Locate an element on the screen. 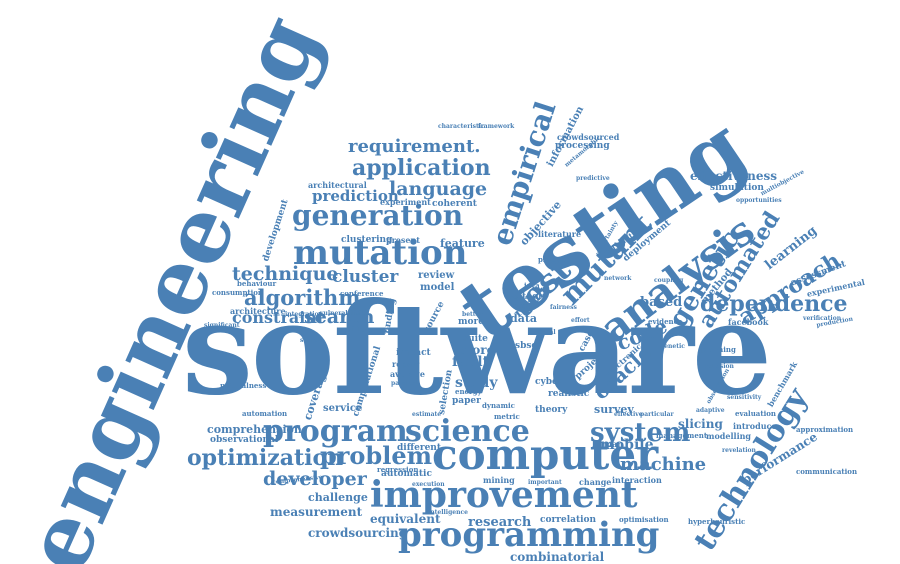 The image size is (900, 564). word-comprehension: comprehension is located at coordinates (254, 429).